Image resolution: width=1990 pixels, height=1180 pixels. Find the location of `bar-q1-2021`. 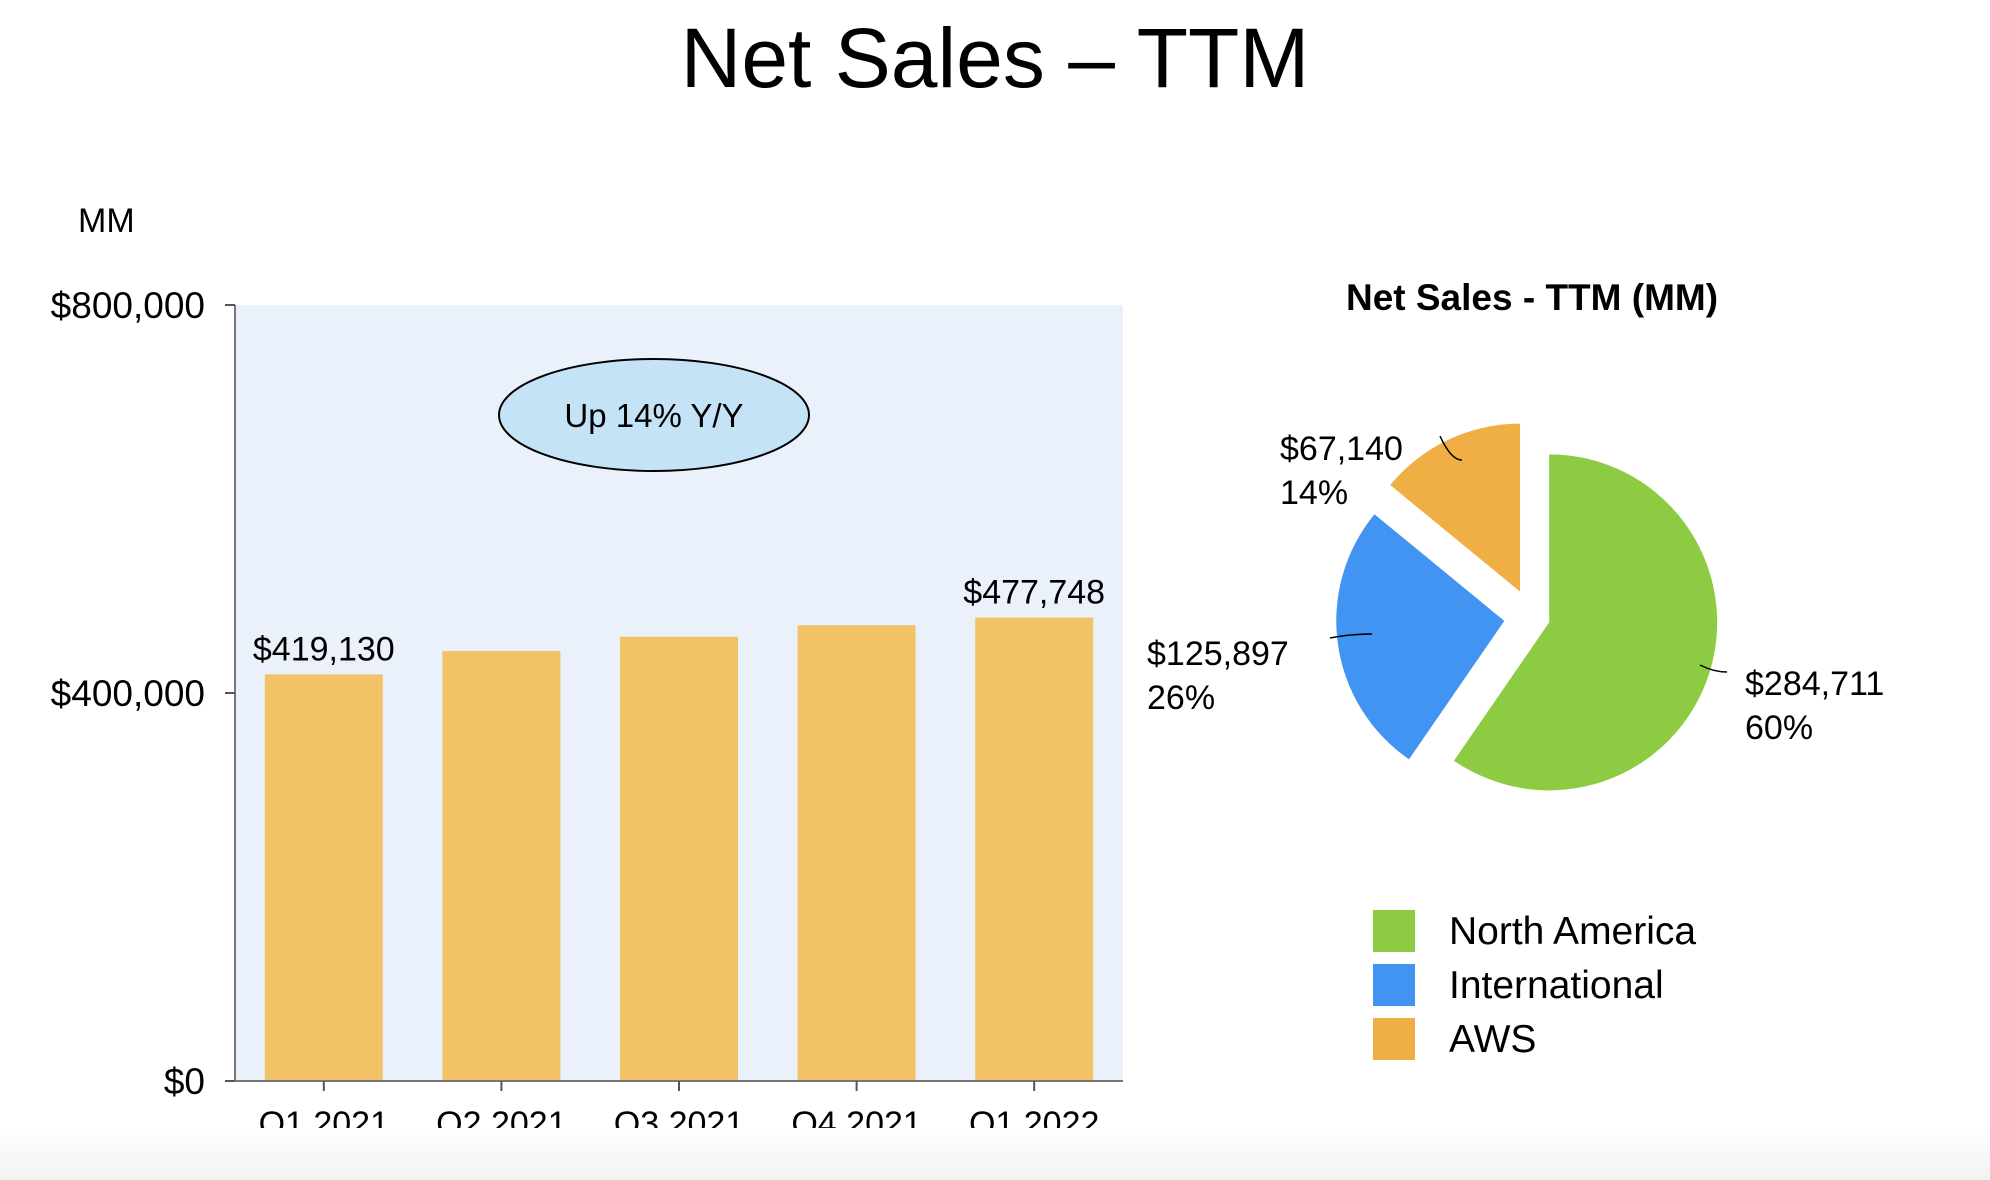

bar-q1-2021 is located at coordinates (323, 877).